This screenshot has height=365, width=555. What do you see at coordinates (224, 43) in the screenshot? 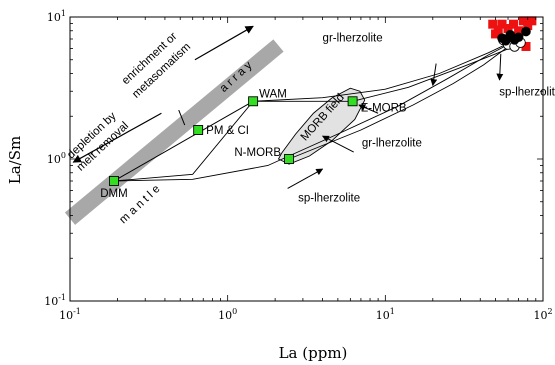
I see `enrichment-arrow` at bounding box center [224, 43].